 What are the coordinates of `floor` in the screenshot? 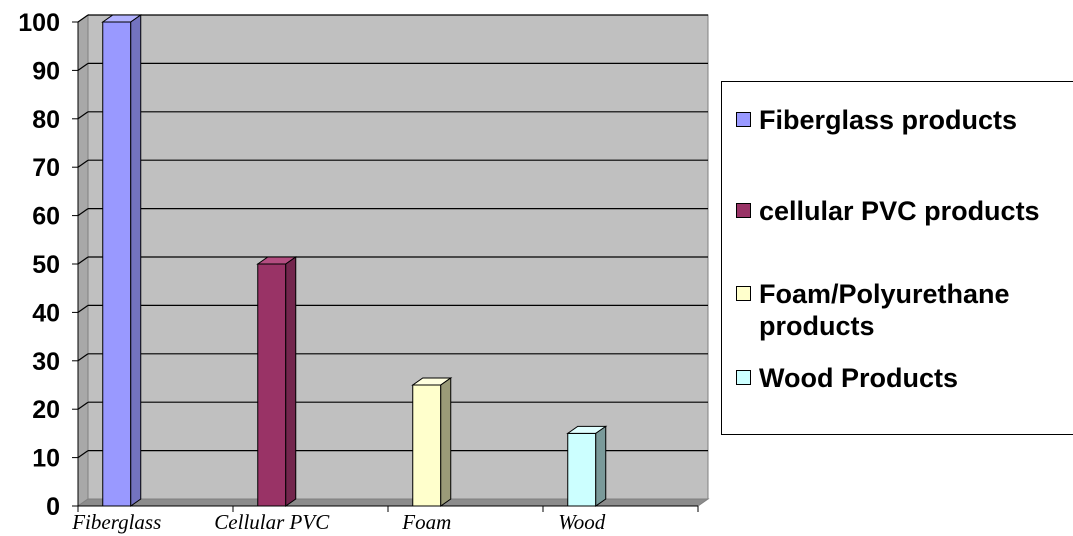 It's located at (393, 502).